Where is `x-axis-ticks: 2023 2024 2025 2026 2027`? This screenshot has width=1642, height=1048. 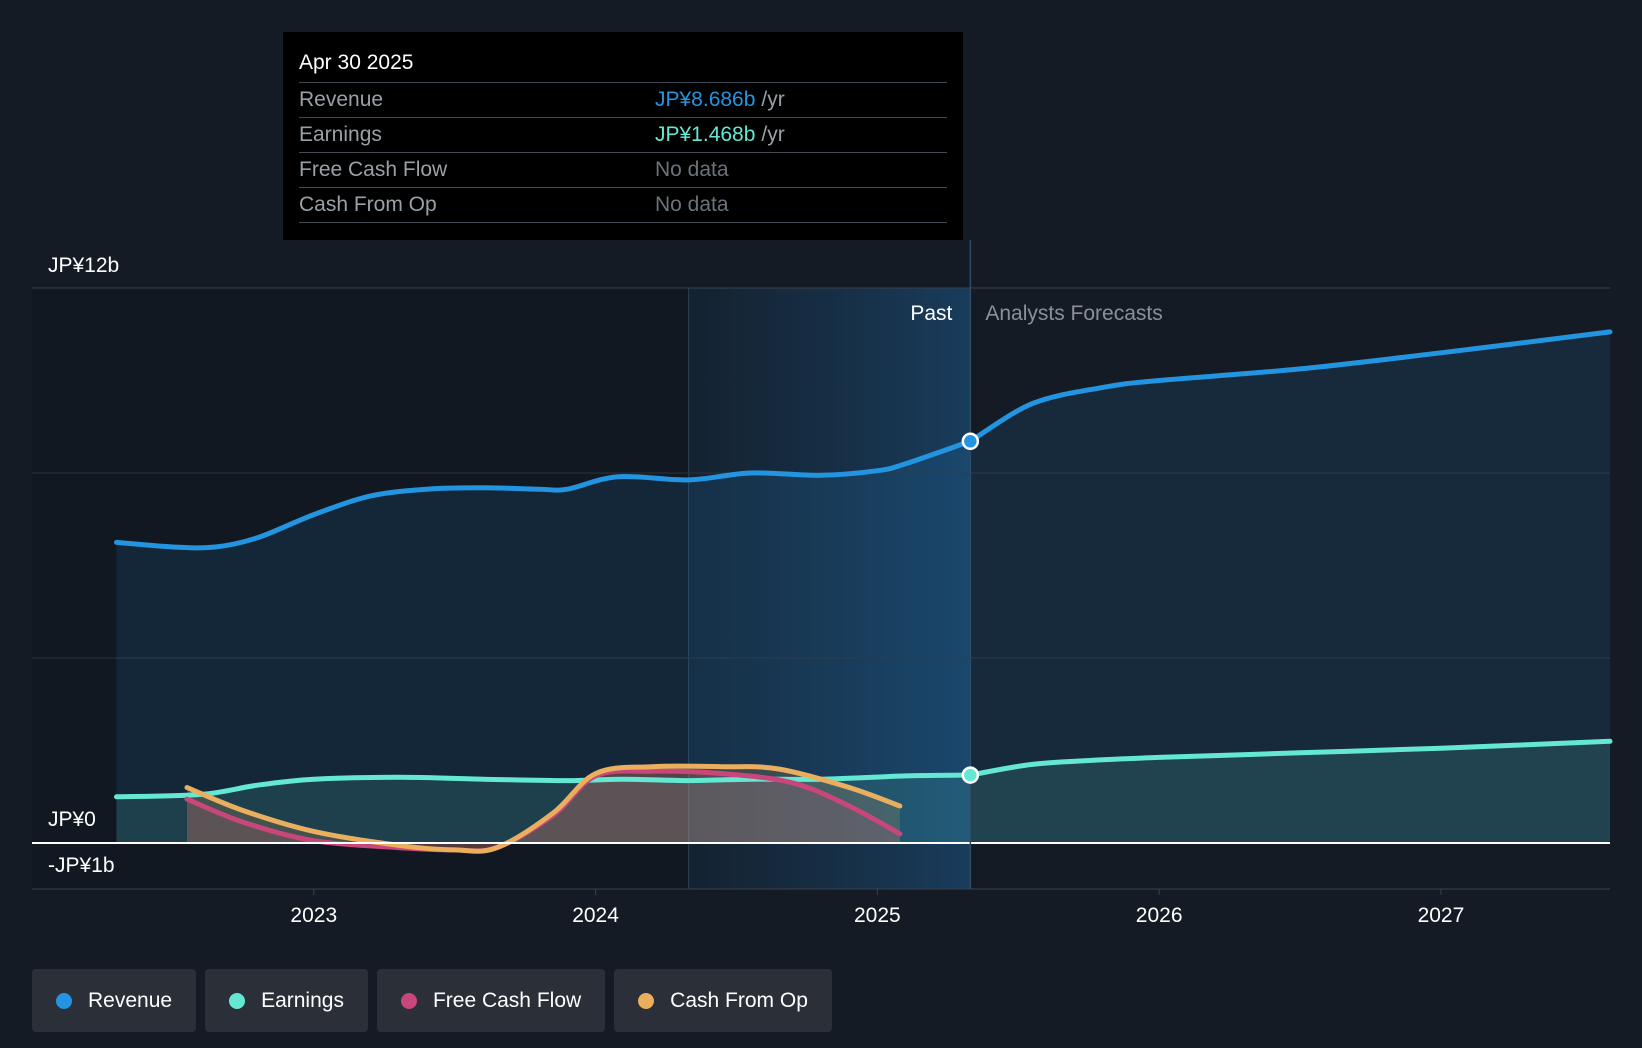
x-axis-ticks: 2023 2024 2025 2026 2027 is located at coordinates (877, 908).